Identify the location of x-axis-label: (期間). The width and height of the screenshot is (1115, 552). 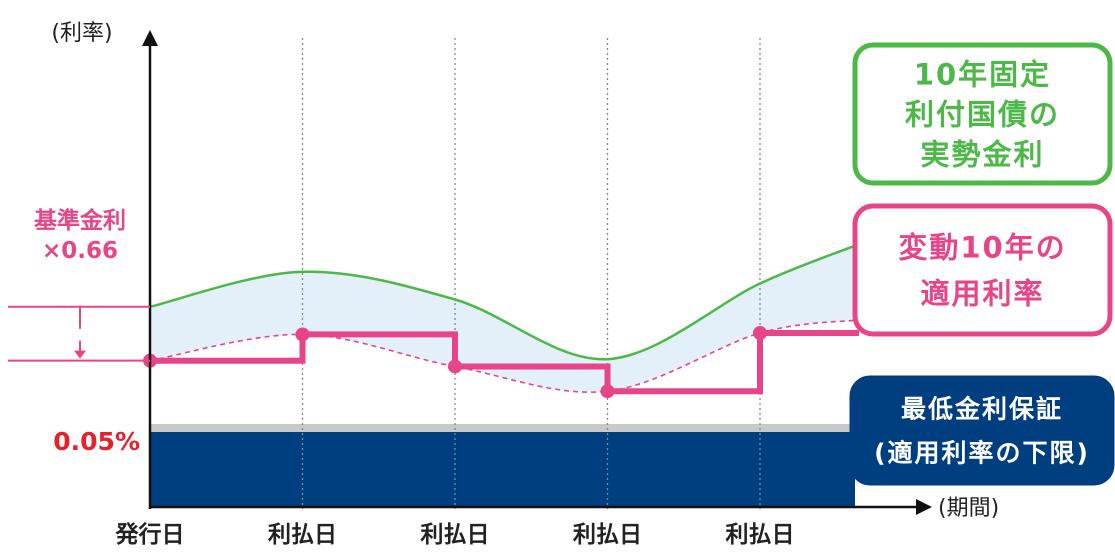
(968, 508).